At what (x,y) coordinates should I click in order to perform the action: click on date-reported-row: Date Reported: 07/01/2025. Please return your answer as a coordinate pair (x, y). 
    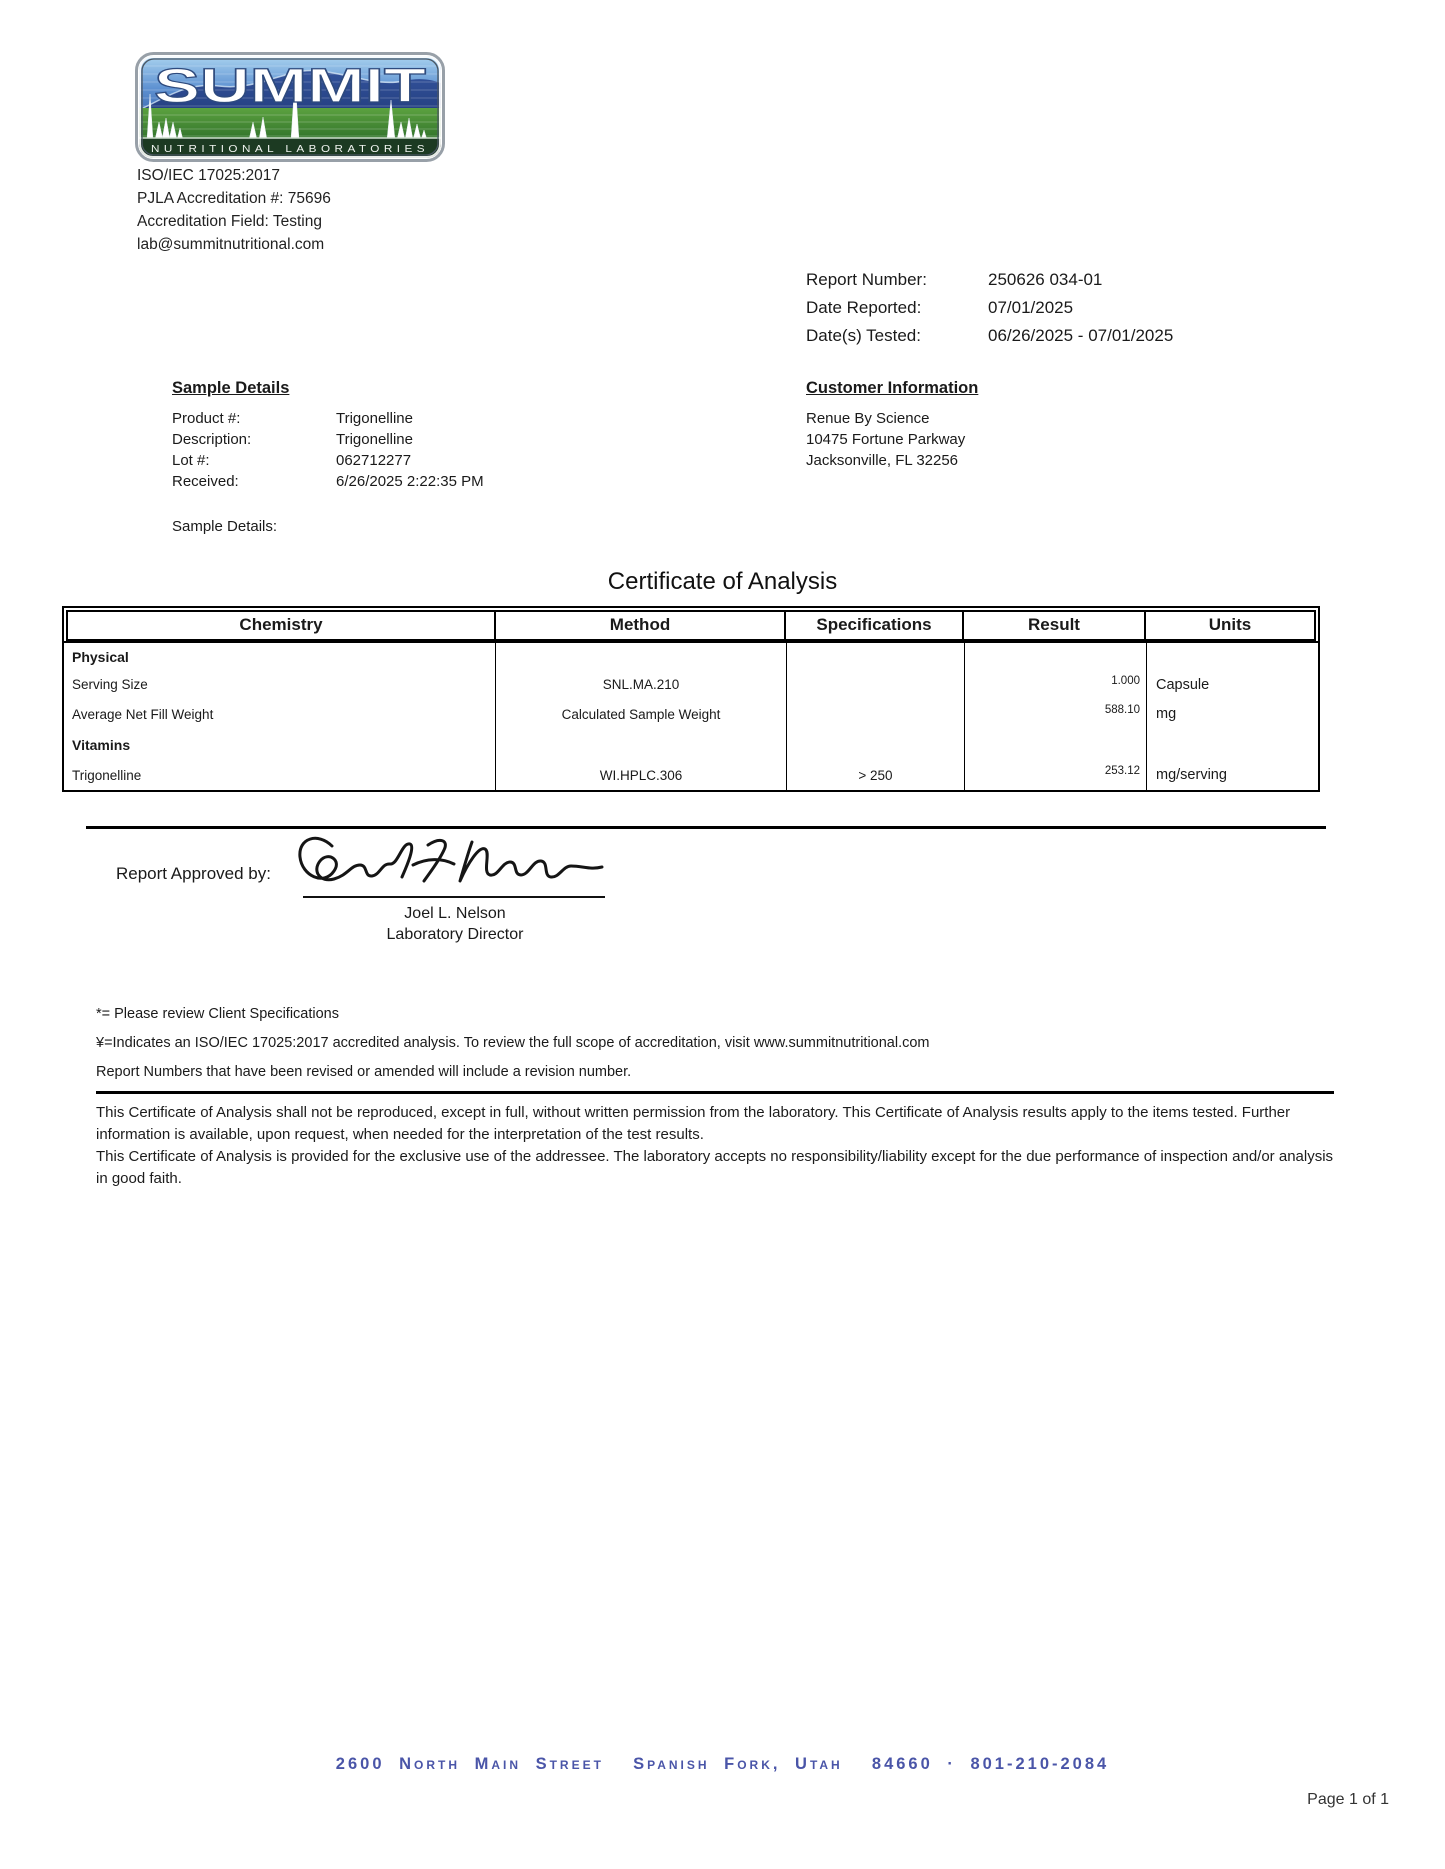
    Looking at the image, I should click on (989, 308).